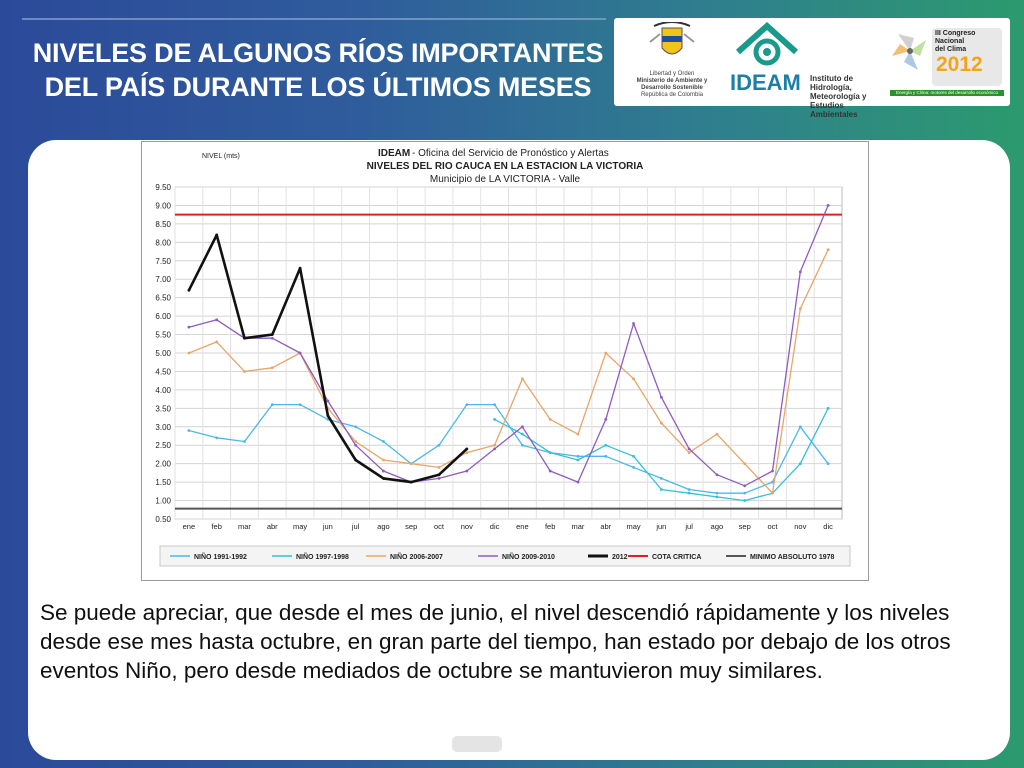  I want to click on legend-frame, so click(505, 556).